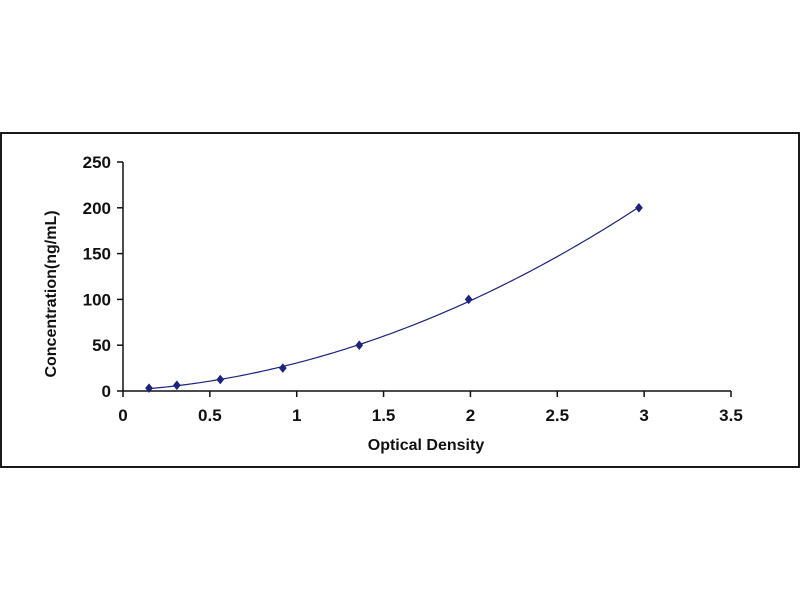 The width and height of the screenshot is (800, 600). I want to click on x-tick-label: 3.5, so click(731, 415).